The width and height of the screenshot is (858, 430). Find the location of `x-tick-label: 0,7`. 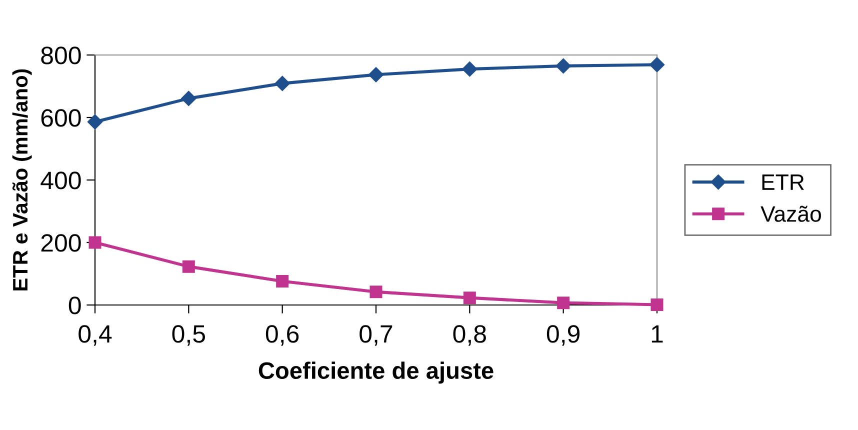

x-tick-label: 0,7 is located at coordinates (376, 335).